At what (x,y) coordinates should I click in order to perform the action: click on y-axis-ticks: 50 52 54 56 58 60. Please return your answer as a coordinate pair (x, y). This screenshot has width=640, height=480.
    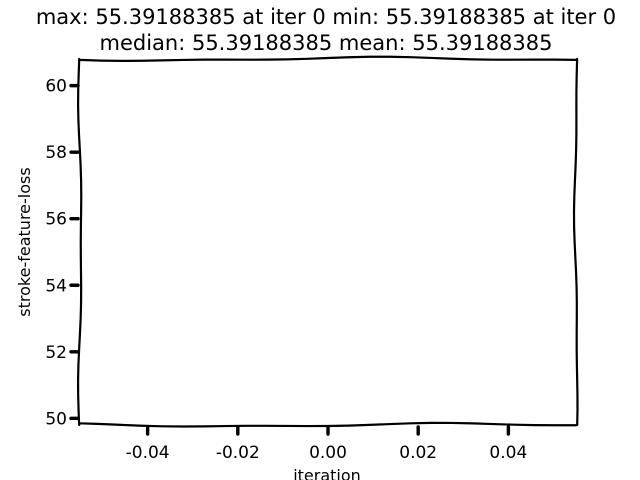
    Looking at the image, I should click on (62, 253).